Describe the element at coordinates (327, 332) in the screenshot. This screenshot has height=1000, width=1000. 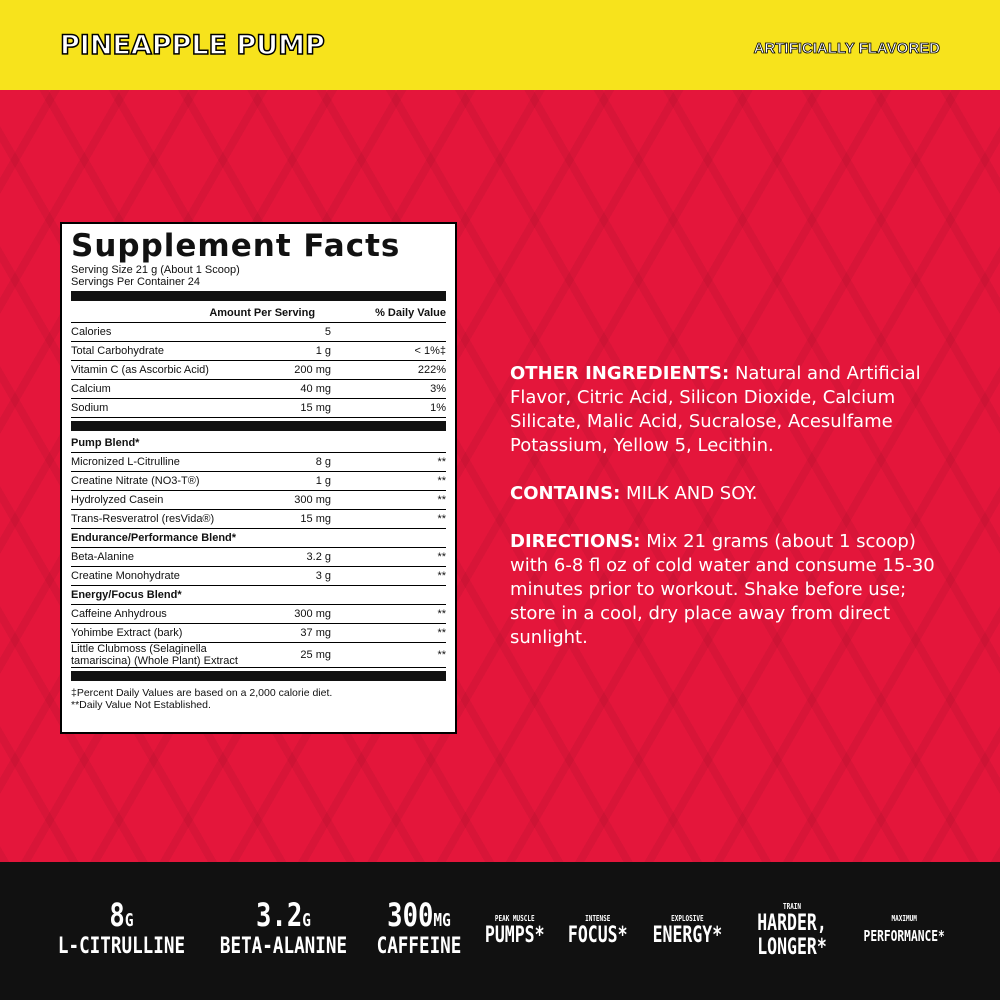
I see `fact-cell: 5` at that location.